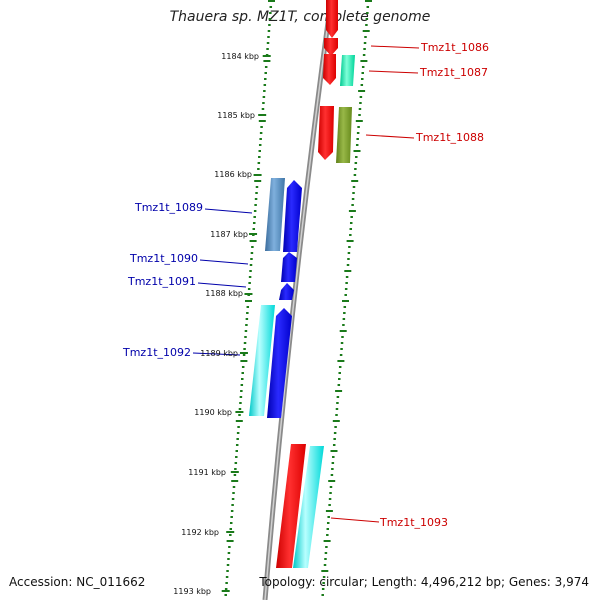  What do you see at coordinates (453, 72) in the screenshot?
I see `gene-label-tmz1t-1087: Tmz1t_1087` at bounding box center [453, 72].